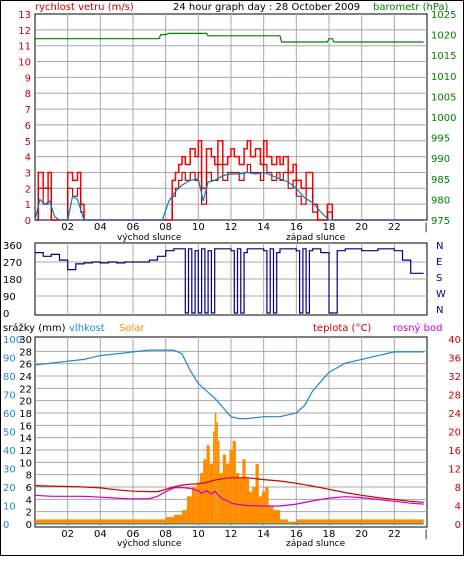 This screenshot has height=567, width=464. Describe the element at coordinates (24, 31) in the screenshot. I see `wind-y-tick-12: 12` at that location.